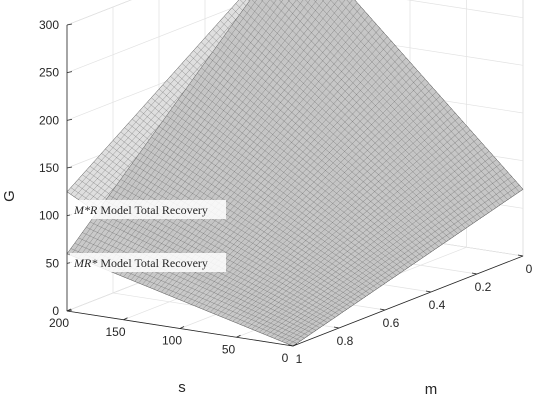 The image size is (550, 409). What do you see at coordinates (115, 332) in the screenshot?
I see `y-tick-label: 150` at bounding box center [115, 332].